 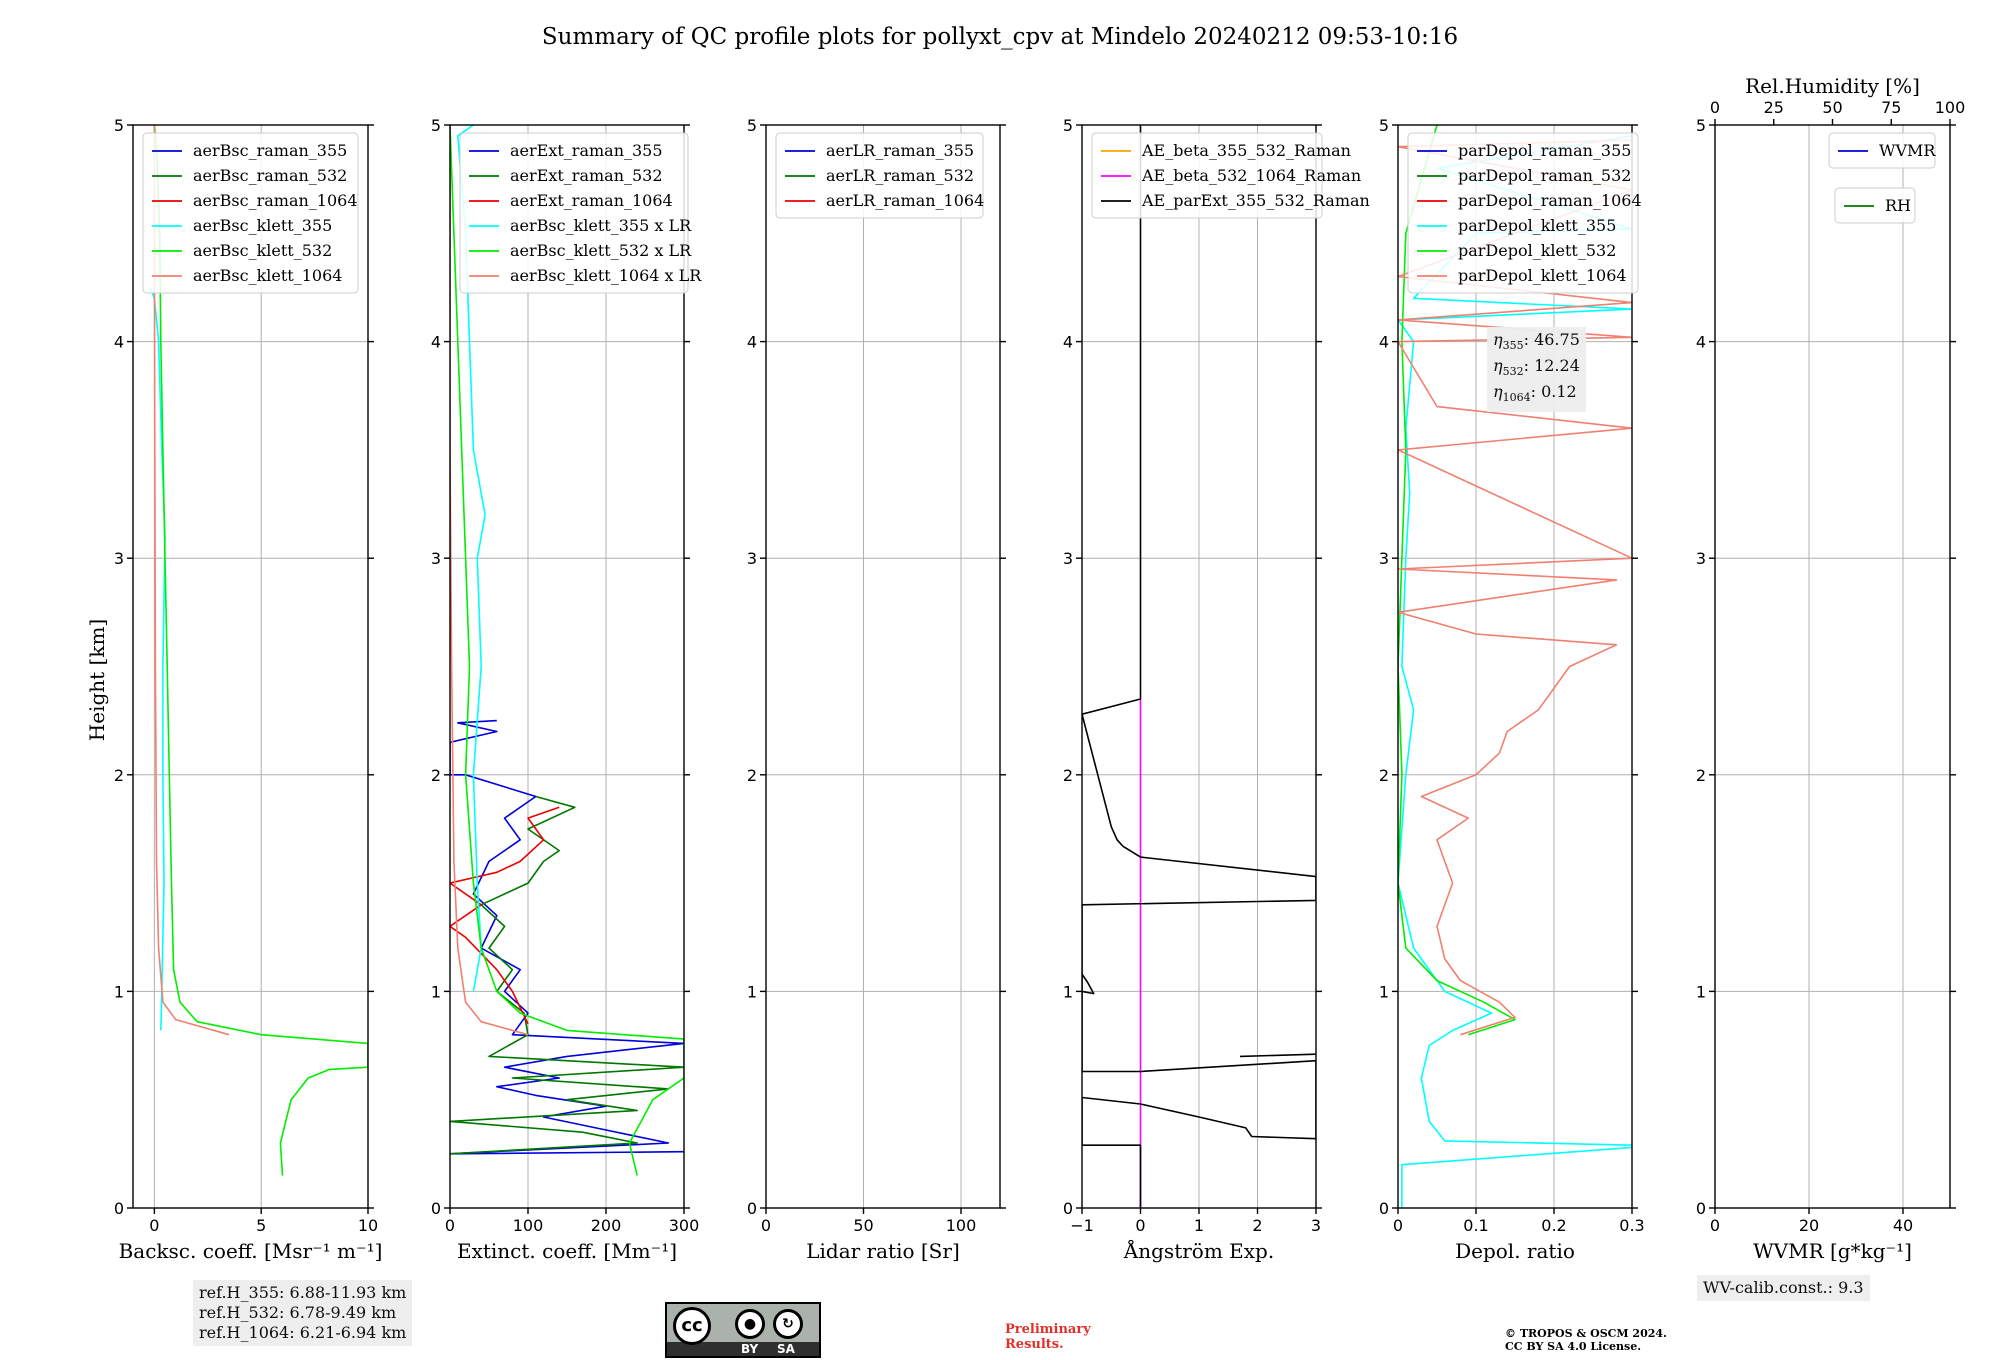 I want to click on legend-entry: aerBsc_raman_532, so click(x=270, y=175).